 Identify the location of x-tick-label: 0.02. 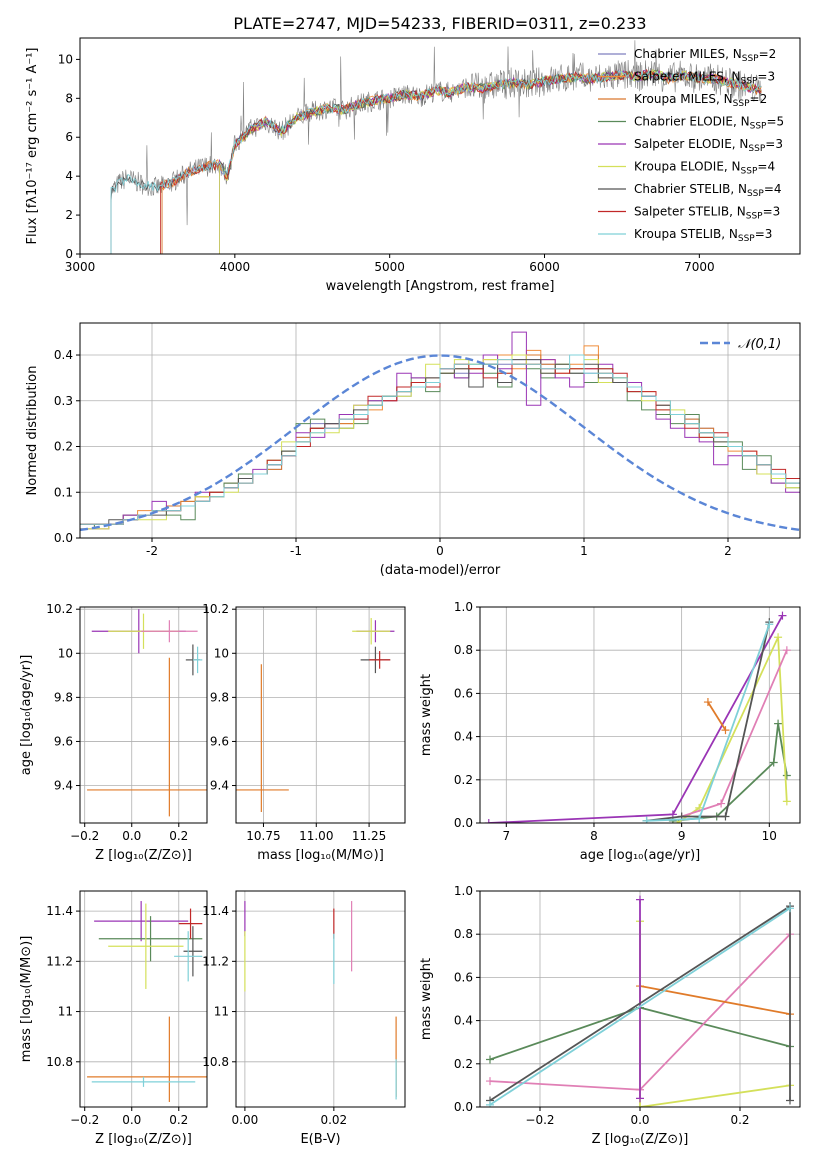
(333, 1120).